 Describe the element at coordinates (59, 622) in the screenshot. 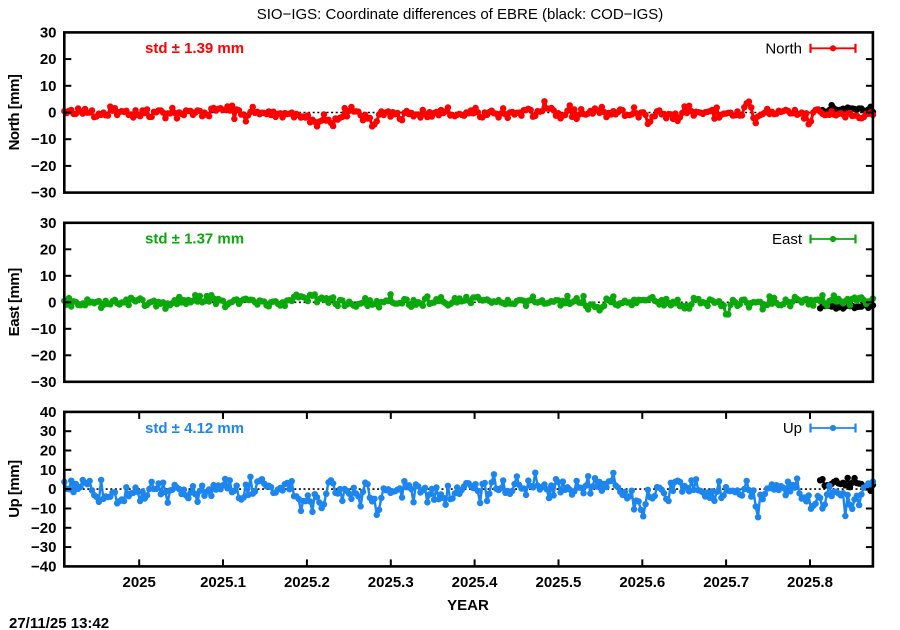

I see `svg-text: 27/11/25 13:42` at that location.